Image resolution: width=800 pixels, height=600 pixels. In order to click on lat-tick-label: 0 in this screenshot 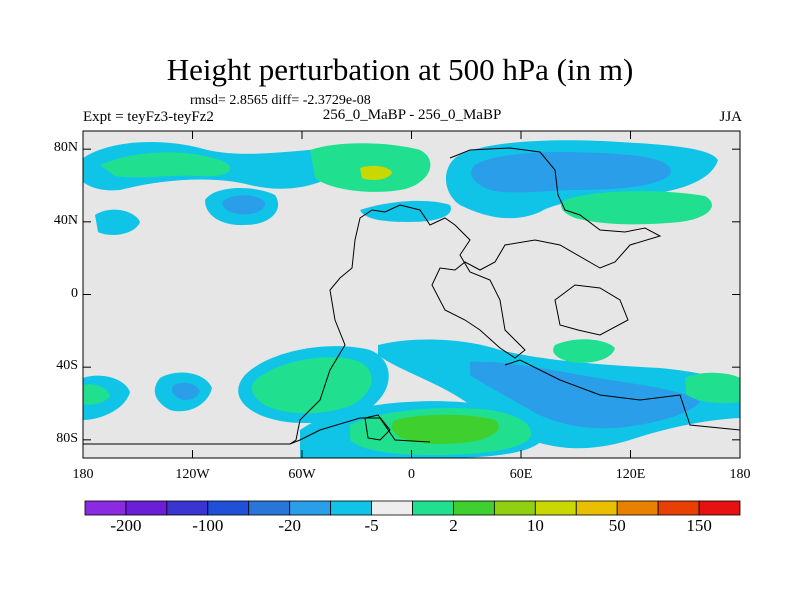, I will do `click(74, 293)`.